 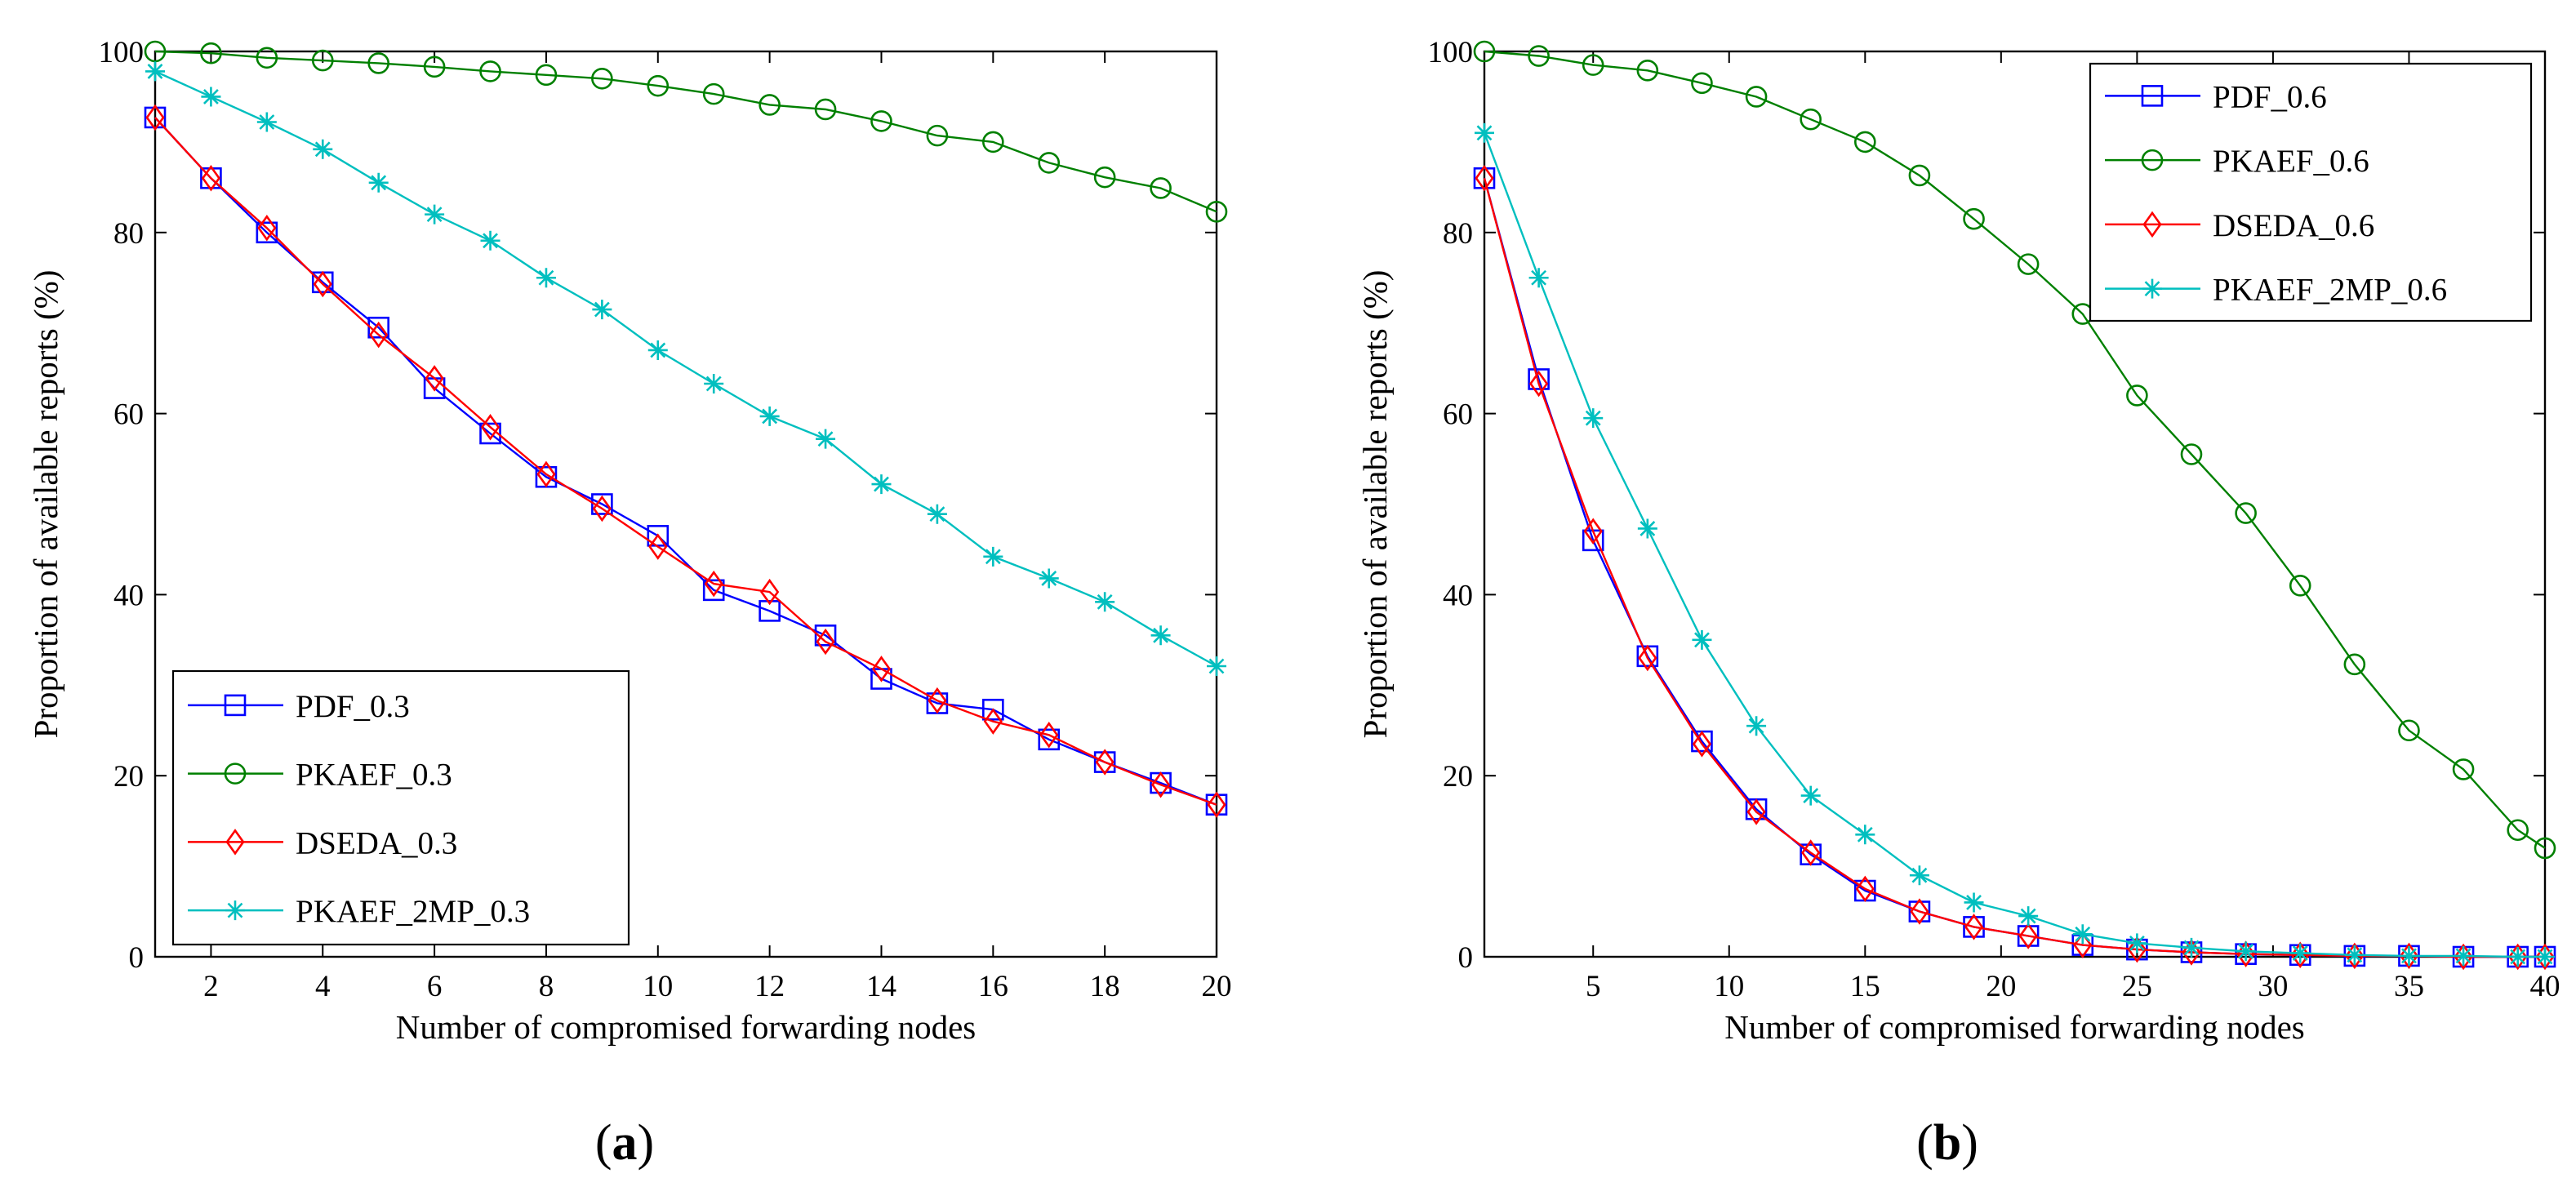 What do you see at coordinates (2293, 225) in the screenshot?
I see `legend-label: DSEDA_0.6` at bounding box center [2293, 225].